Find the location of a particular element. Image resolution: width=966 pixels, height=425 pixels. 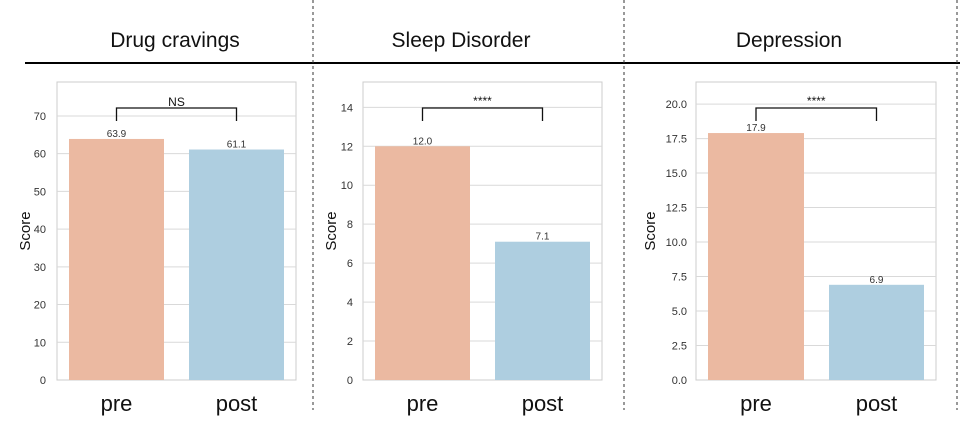

y-tick-label: 4 is located at coordinates (350, 303).